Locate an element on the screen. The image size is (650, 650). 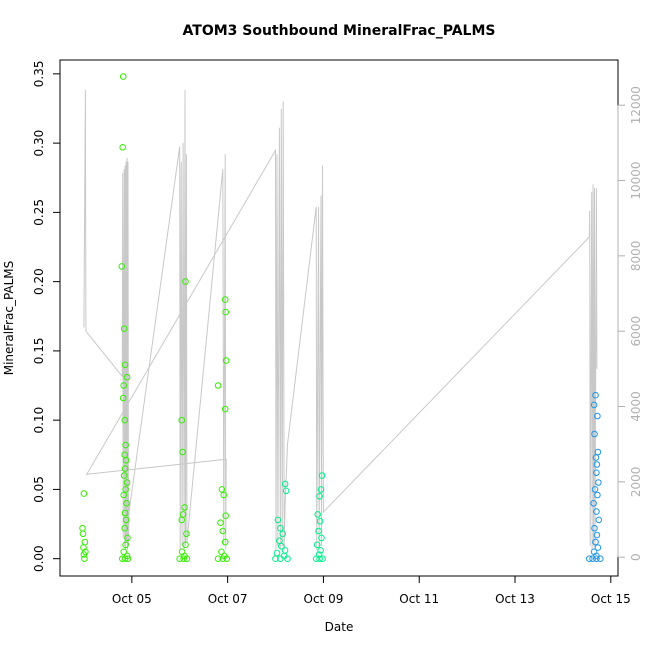
y-axis-right: 0 2000 4000 6000 8000 10000 12000 is located at coordinates (630, 323).